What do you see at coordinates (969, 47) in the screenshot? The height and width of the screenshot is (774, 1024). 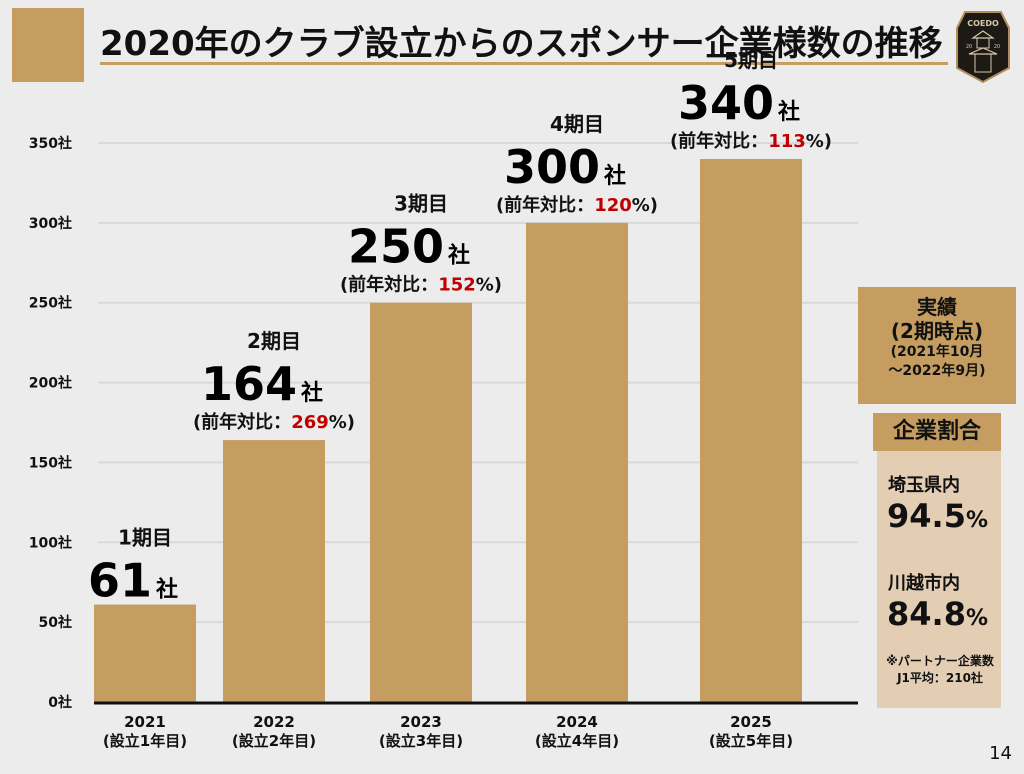 I see `logo-year-left: 20` at bounding box center [969, 47].